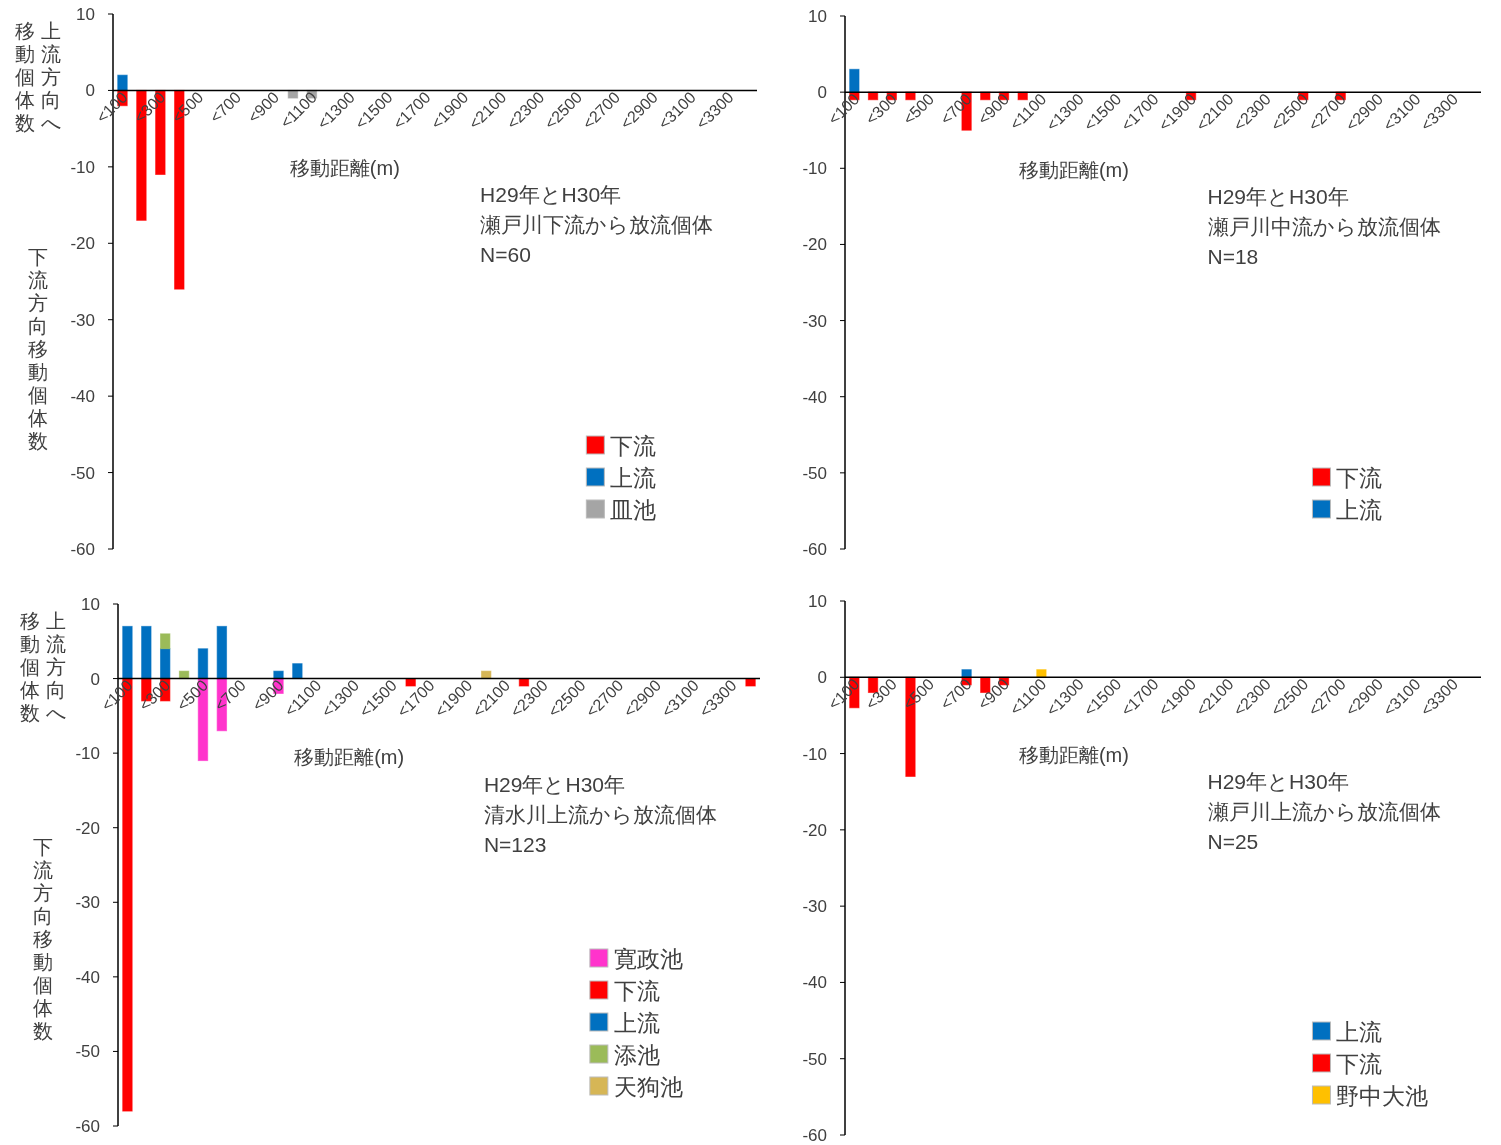  What do you see at coordinates (1324, 226) in the screenshot?
I see `annotation: 瀬戸川中流から放流個体` at bounding box center [1324, 226].